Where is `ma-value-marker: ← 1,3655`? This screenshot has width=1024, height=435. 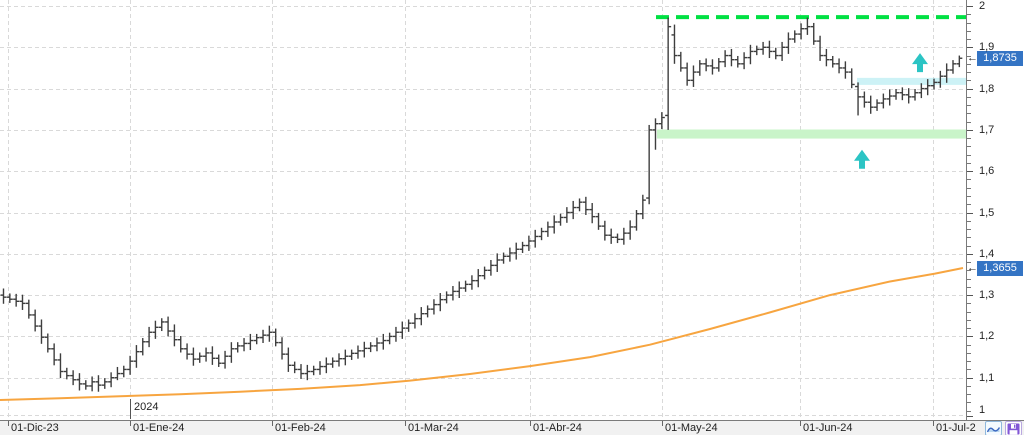 ma-value-marker: ← 1,3655 is located at coordinates (995, 268).